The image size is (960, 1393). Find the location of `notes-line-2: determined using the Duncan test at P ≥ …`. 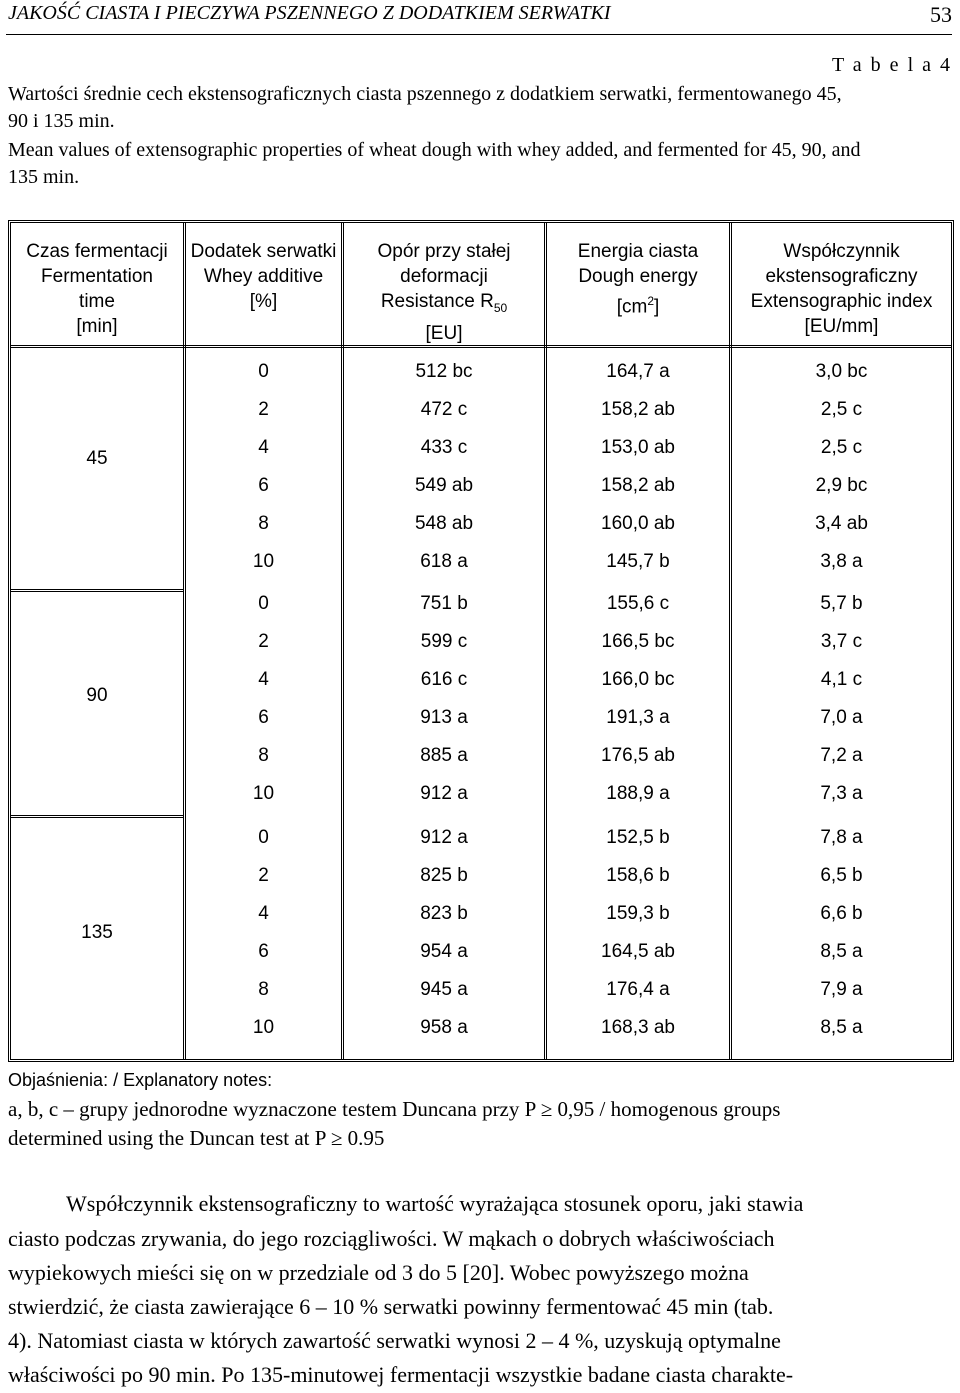

notes-line-2: determined using the Duncan test at P ≥ … is located at coordinates (196, 1138).